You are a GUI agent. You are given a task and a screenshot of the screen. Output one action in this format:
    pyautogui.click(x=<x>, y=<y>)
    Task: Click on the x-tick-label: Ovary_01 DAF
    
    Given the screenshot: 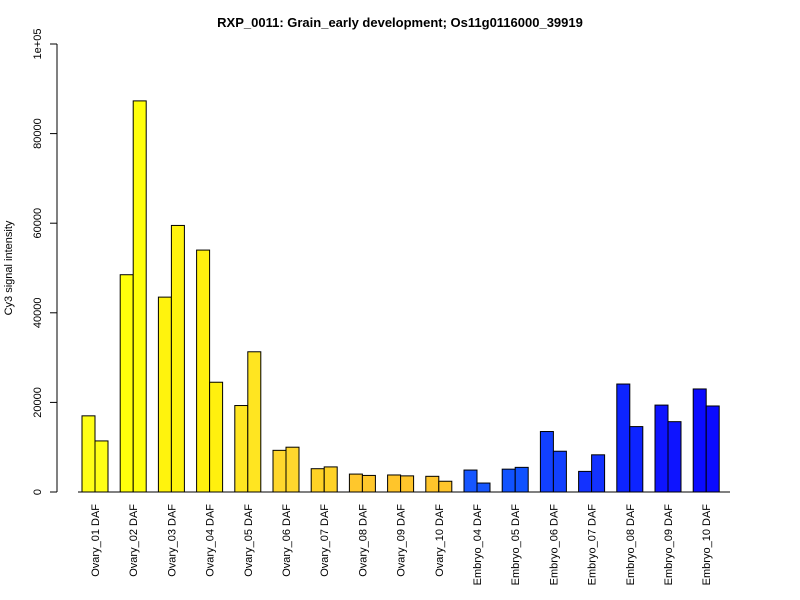 What is the action you would take?
    pyautogui.click(x=96, y=540)
    